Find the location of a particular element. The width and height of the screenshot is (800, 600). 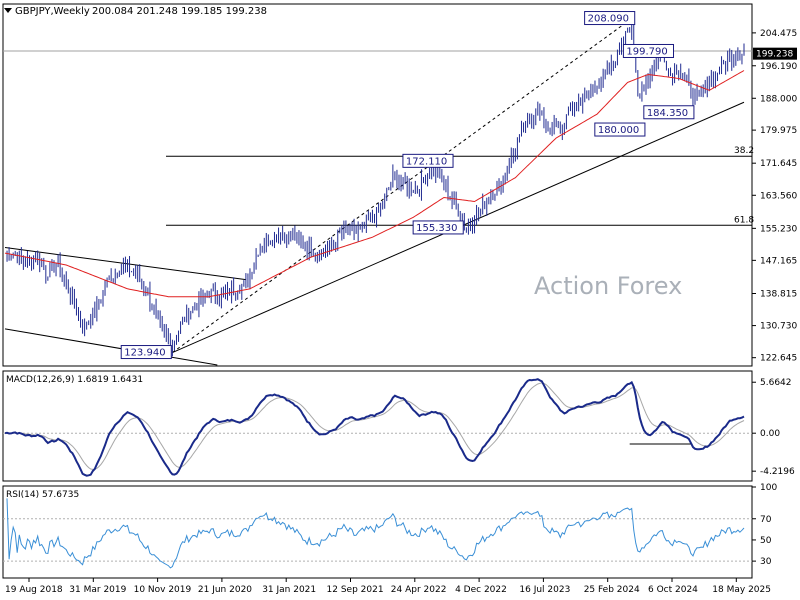

price-y-tick-label: 138.815 is located at coordinates (778, 294).